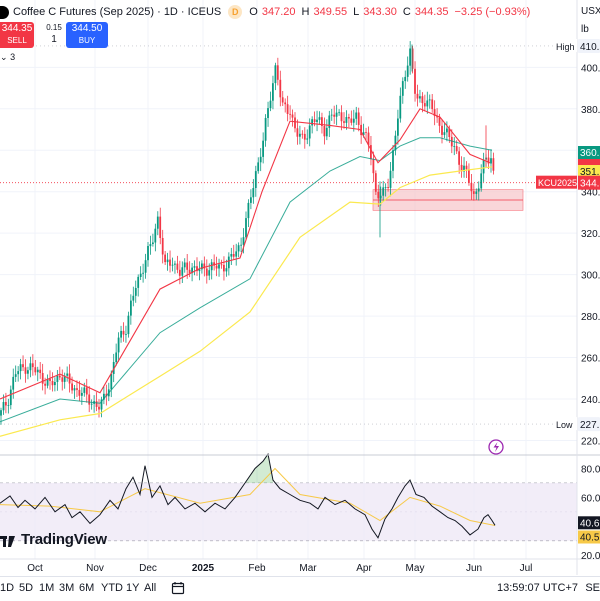  I want to click on indicators-toggle: ⌄ 3, so click(7, 57).